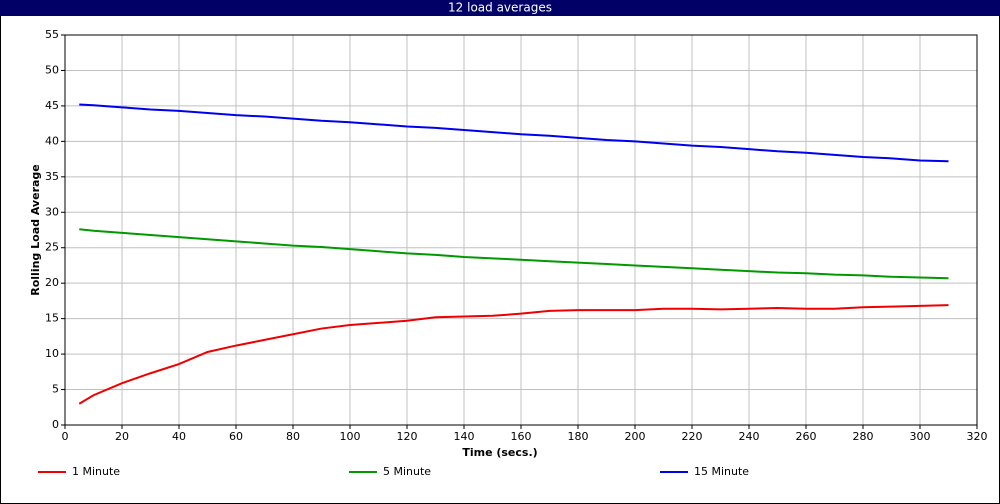 The image size is (1000, 504). What do you see at coordinates (749, 436) in the screenshot?
I see `x-tick-label: 240` at bounding box center [749, 436].